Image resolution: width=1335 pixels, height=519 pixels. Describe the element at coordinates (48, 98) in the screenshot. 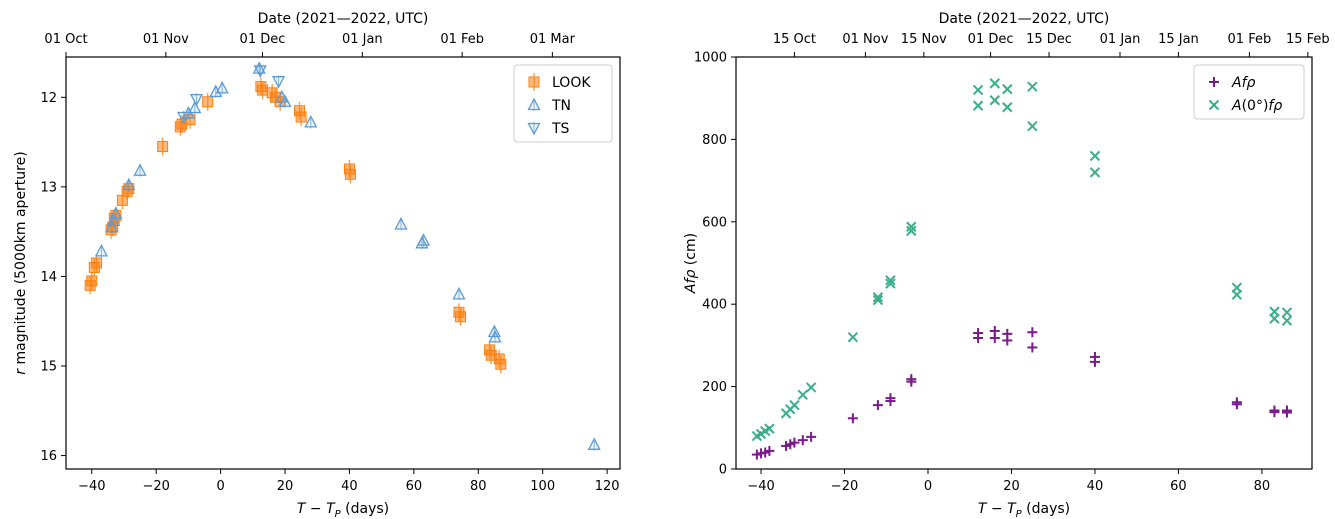

I see `y-tick-label: 12` at that location.